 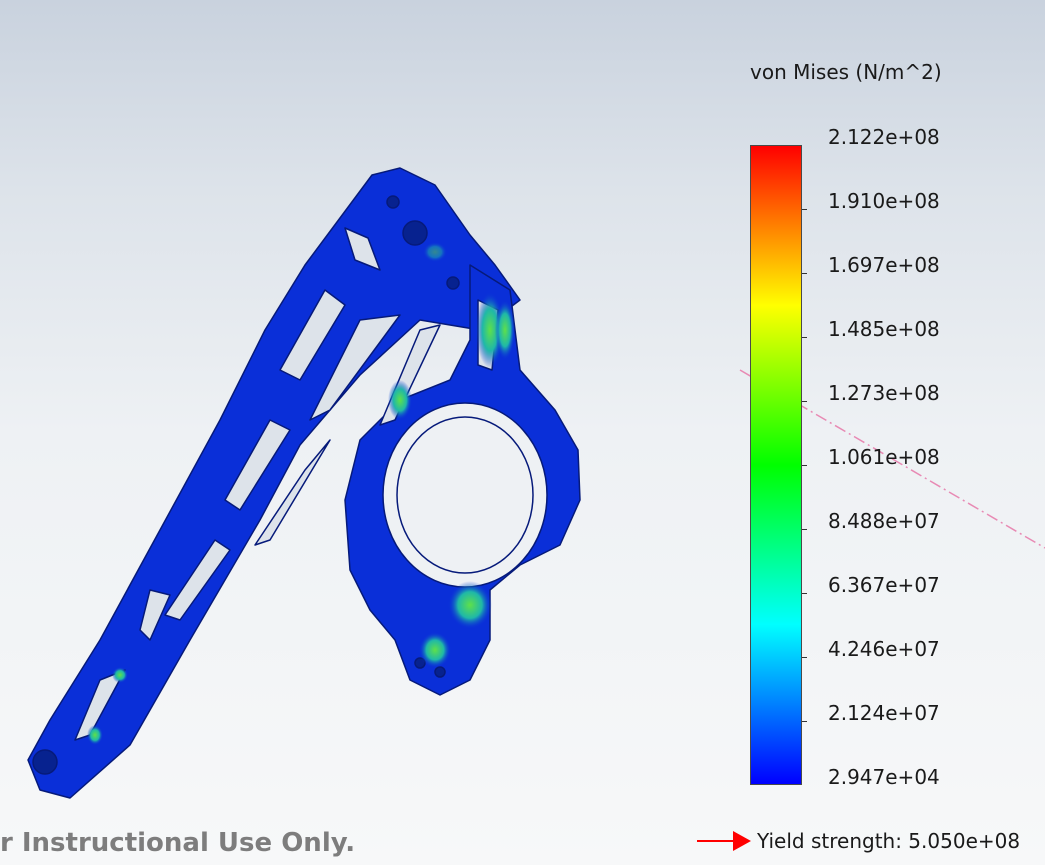 I want to click on yield-strength-indicator: Yield strength: 5.050e+08, so click(x=858, y=841).